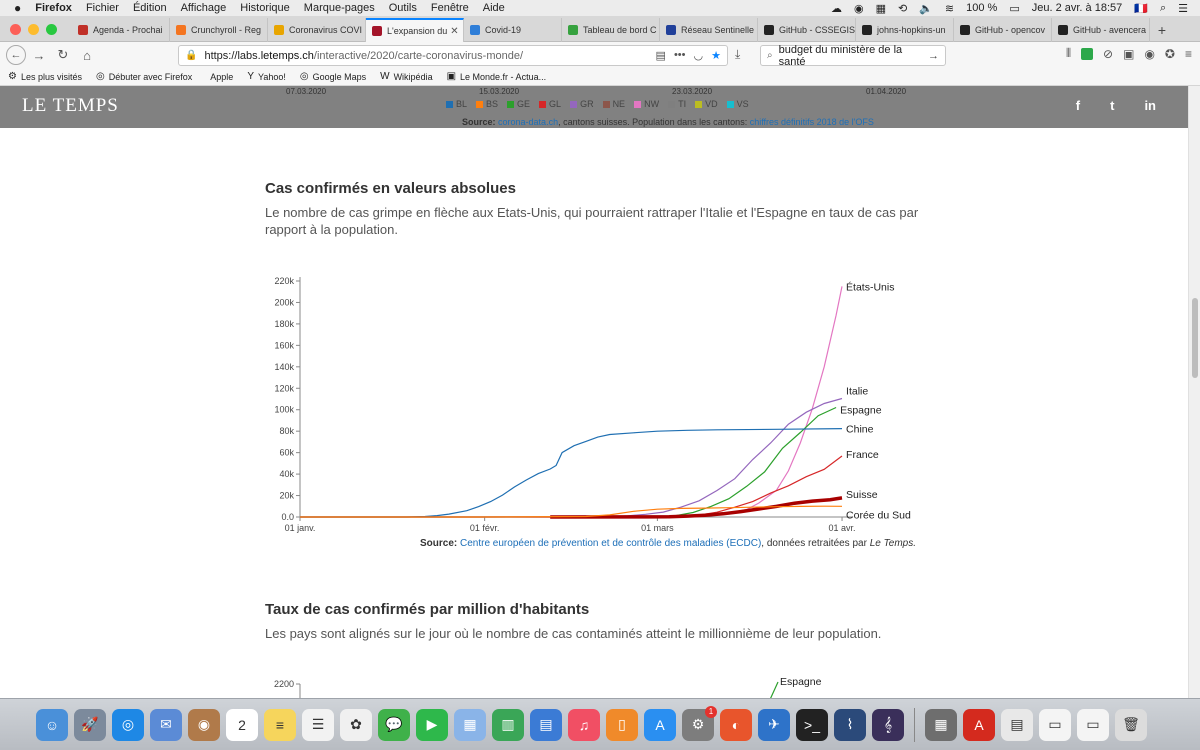 Image resolution: width=1200 pixels, height=750 pixels. Describe the element at coordinates (454, 31) in the screenshot. I see `tab-close-icon: ✕` at that location.